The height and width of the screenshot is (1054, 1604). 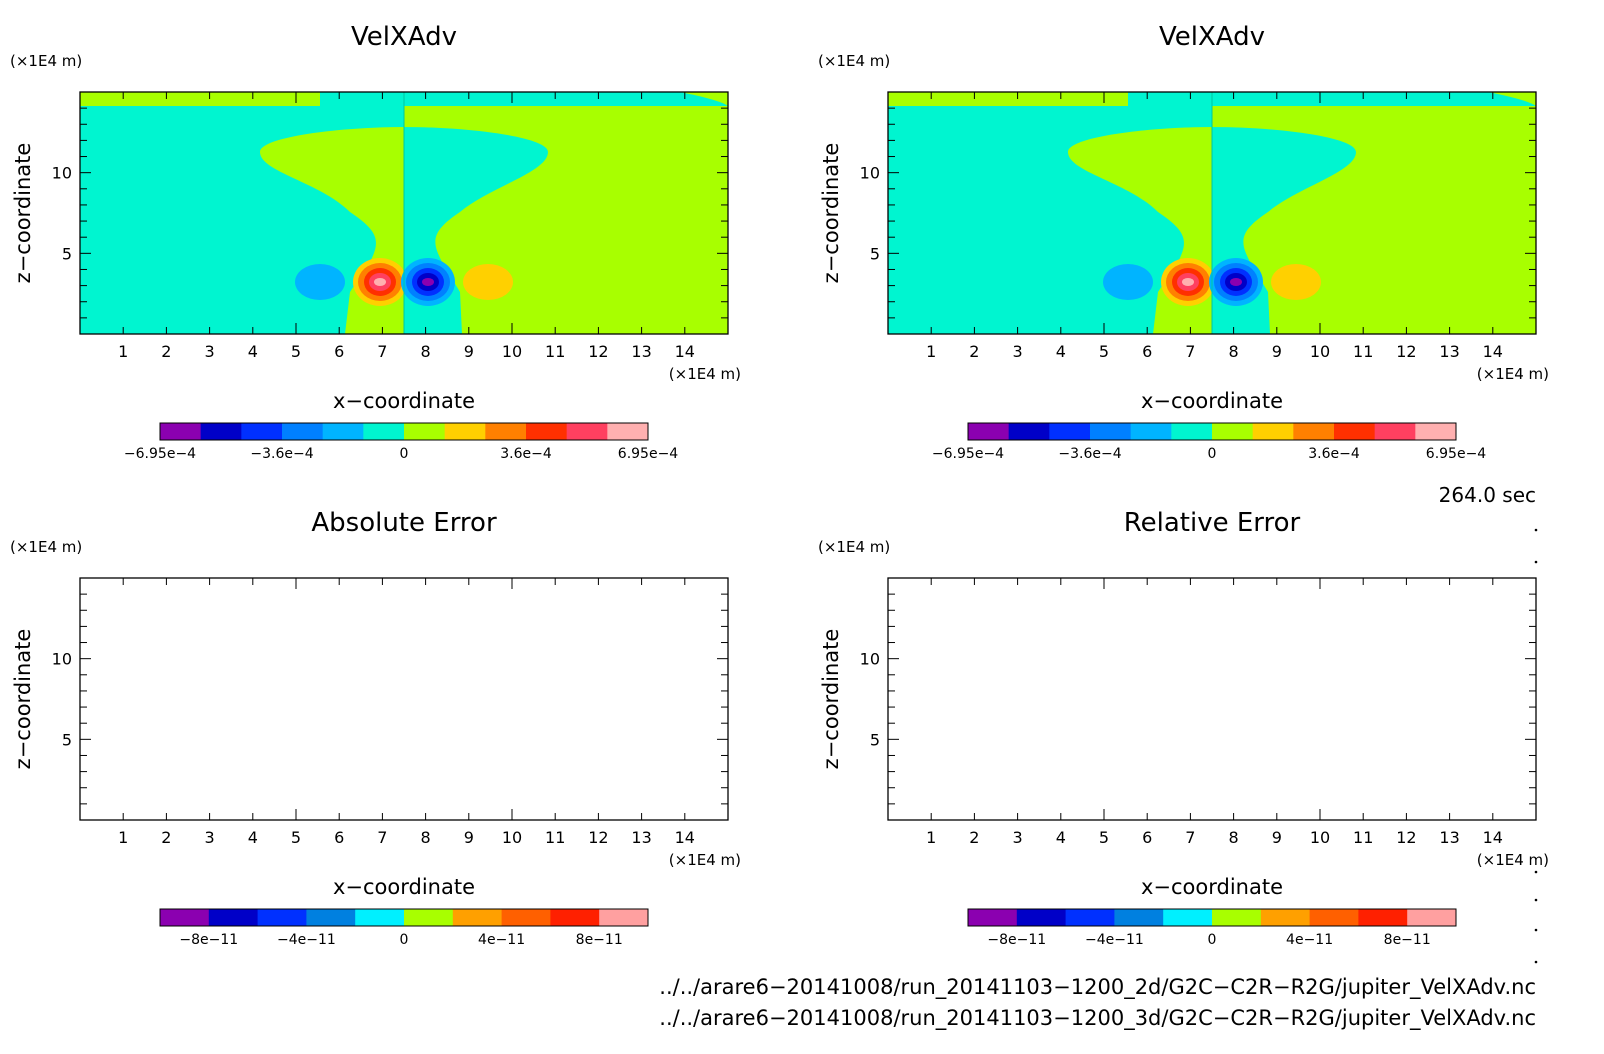 What do you see at coordinates (1212, 699) in the screenshot?
I see `plot-frame` at bounding box center [1212, 699].